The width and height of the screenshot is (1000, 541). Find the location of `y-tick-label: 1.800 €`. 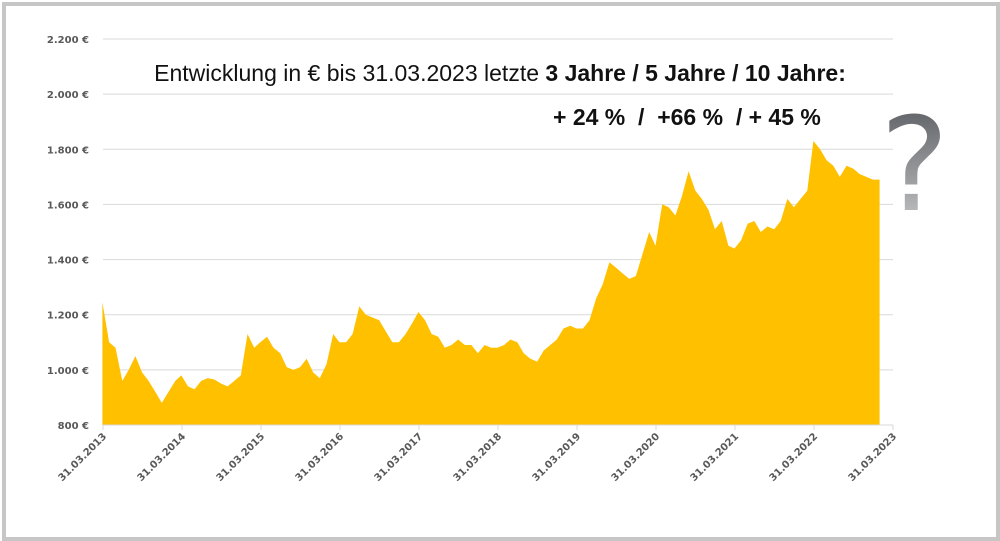

y-tick-label: 1.800 € is located at coordinates (68, 150).